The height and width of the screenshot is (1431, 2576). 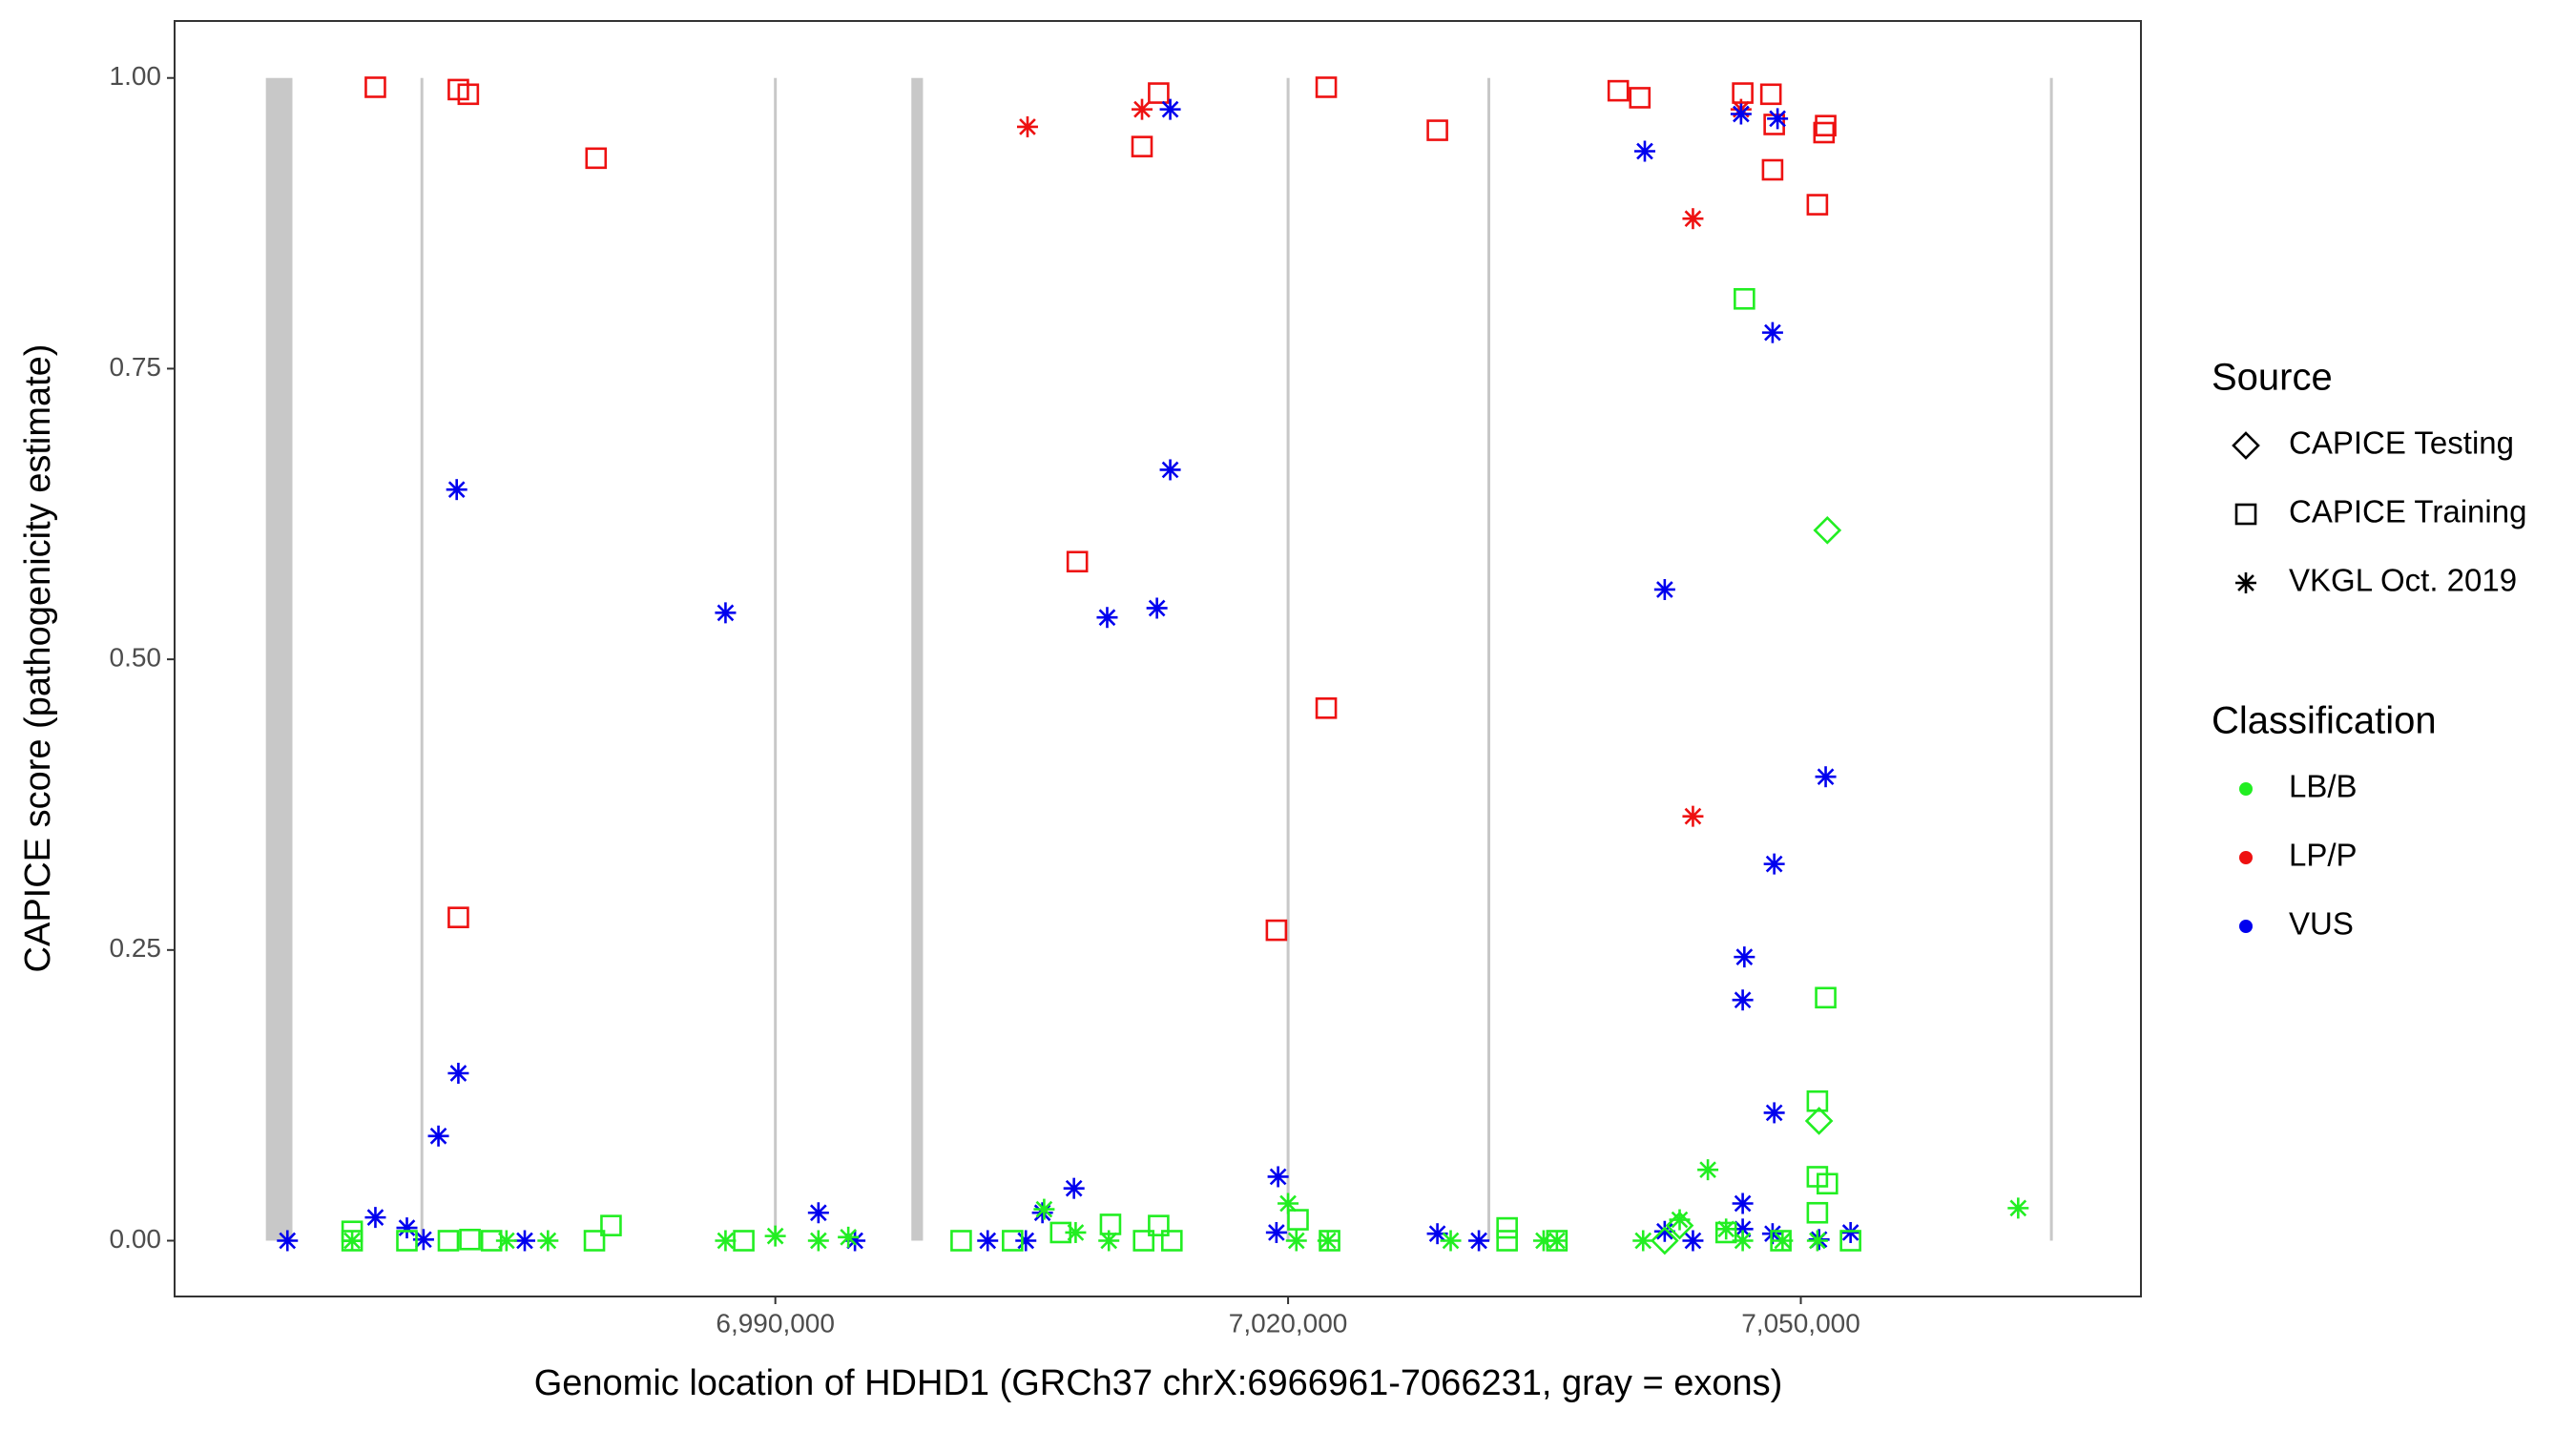 I want to click on legend-label: CAPICE Training, so click(x=2407, y=511).